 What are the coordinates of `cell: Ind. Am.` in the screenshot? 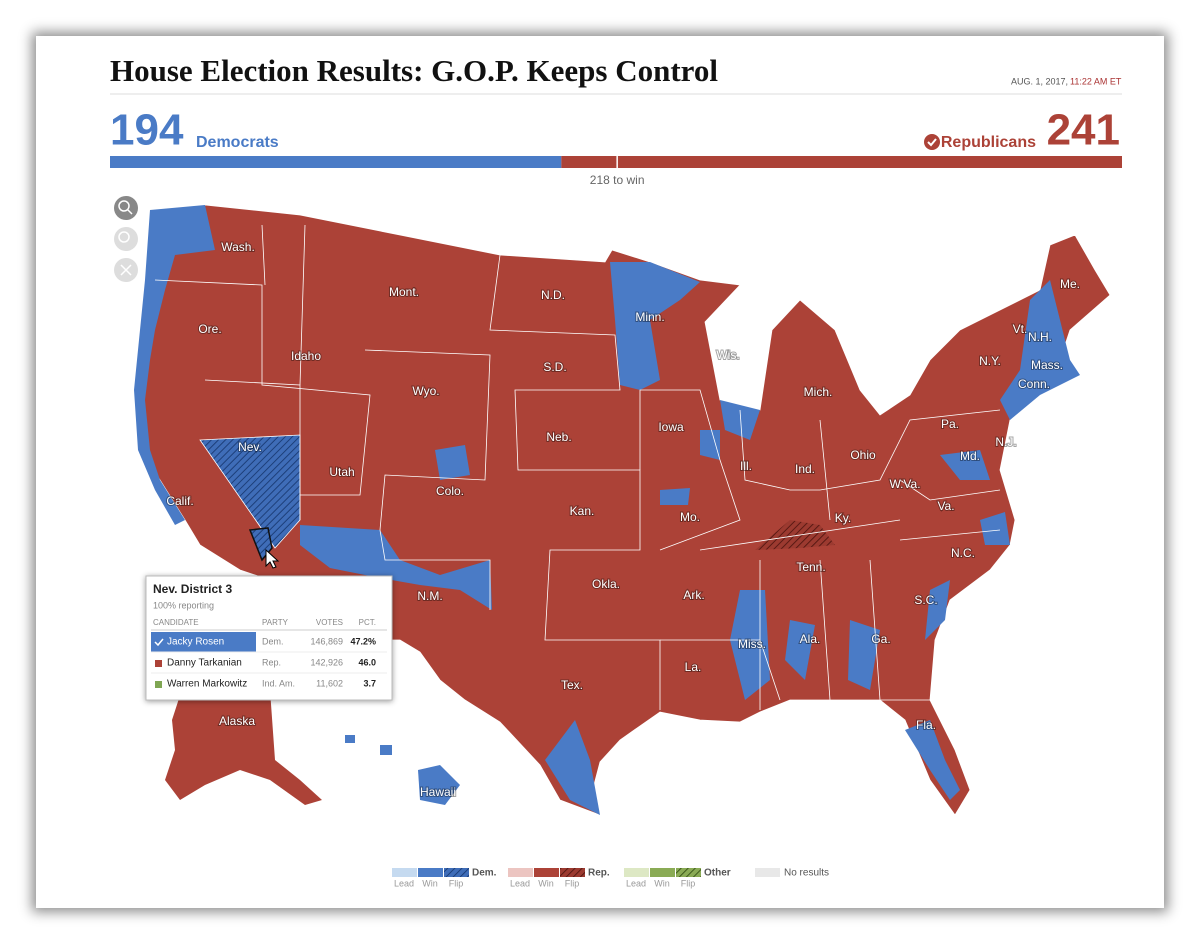 It's located at (278, 683).